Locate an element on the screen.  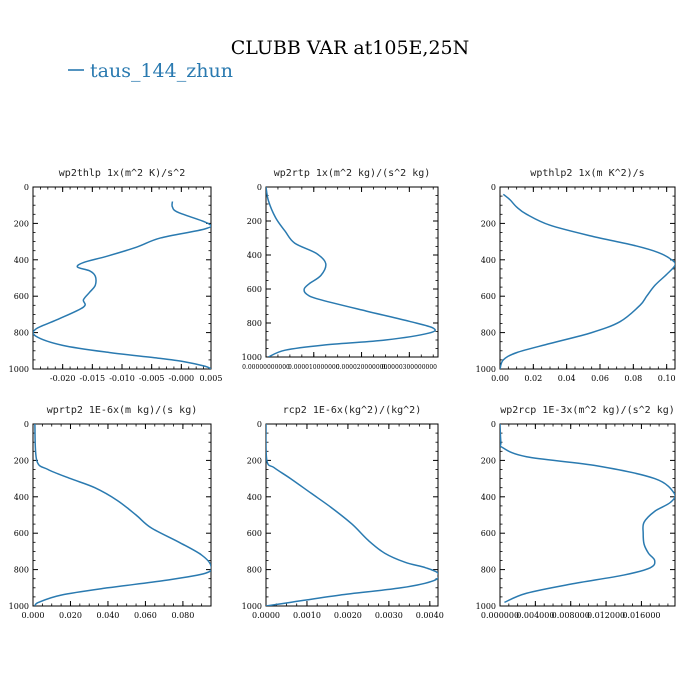
panel-title: wp2rcp 1E-3x(m^2 kg)/(s^2 kg) is located at coordinates (587, 410).